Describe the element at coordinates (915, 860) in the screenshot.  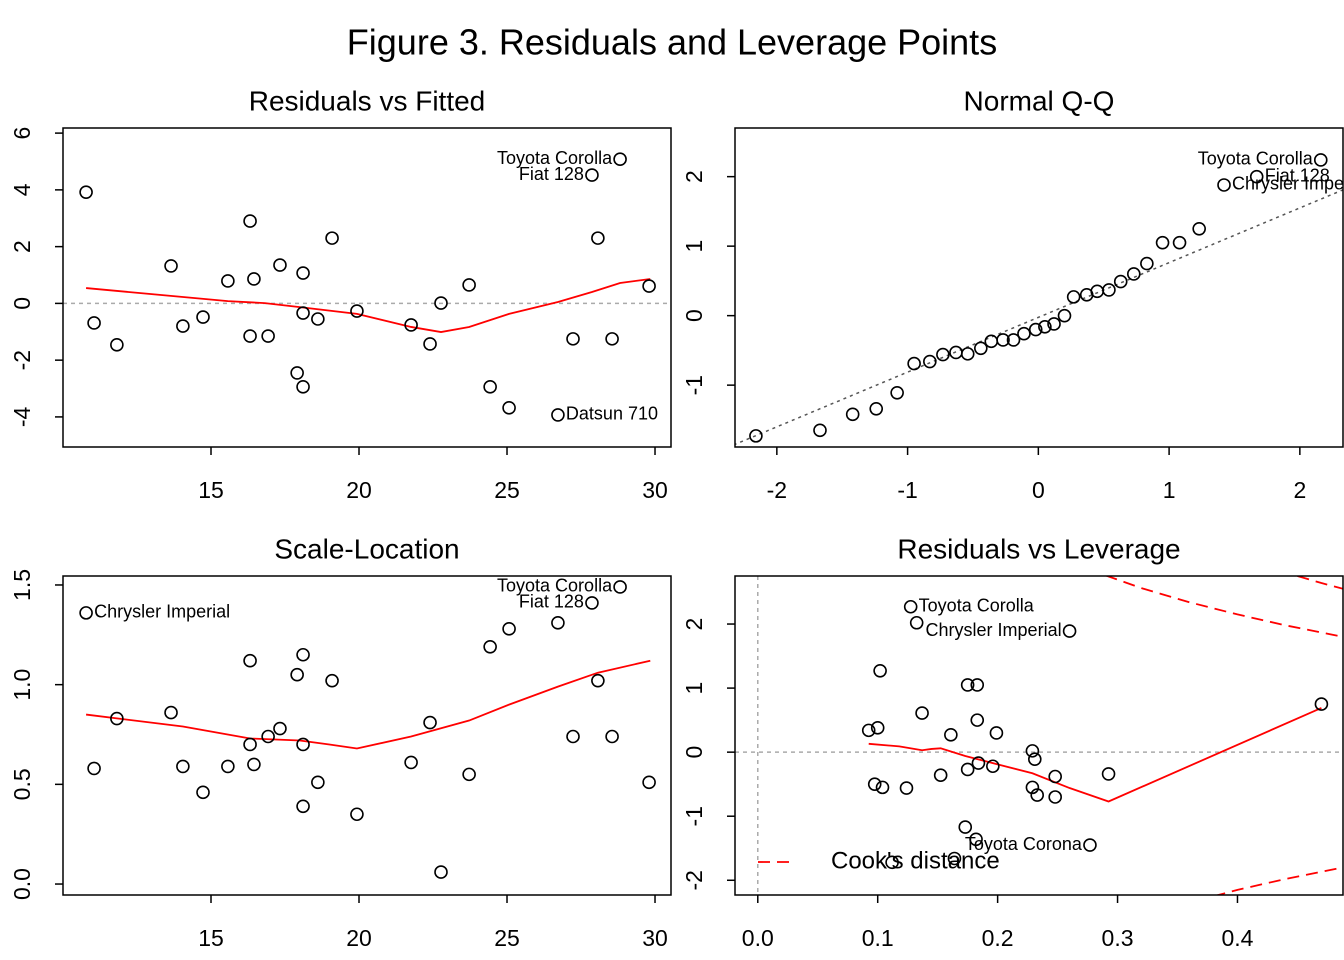
I see `legend-label: Cook's distance` at that location.